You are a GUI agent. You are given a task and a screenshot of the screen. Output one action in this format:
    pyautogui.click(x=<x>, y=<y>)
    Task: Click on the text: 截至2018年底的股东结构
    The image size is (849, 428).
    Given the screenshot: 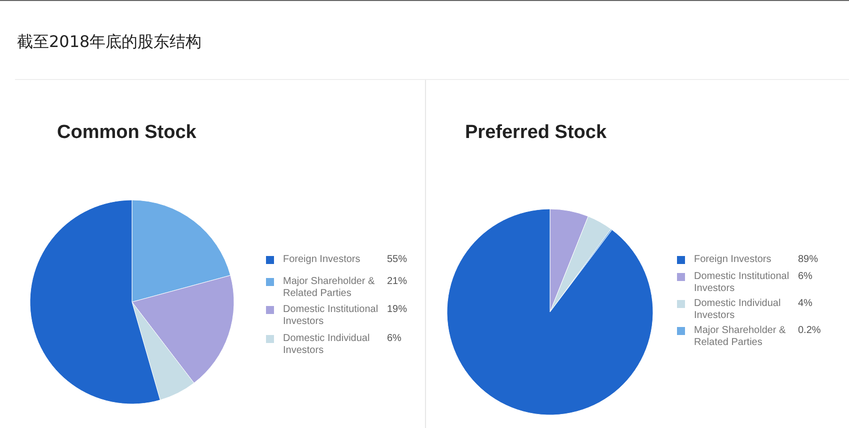 What is the action you would take?
    pyautogui.click(x=109, y=42)
    